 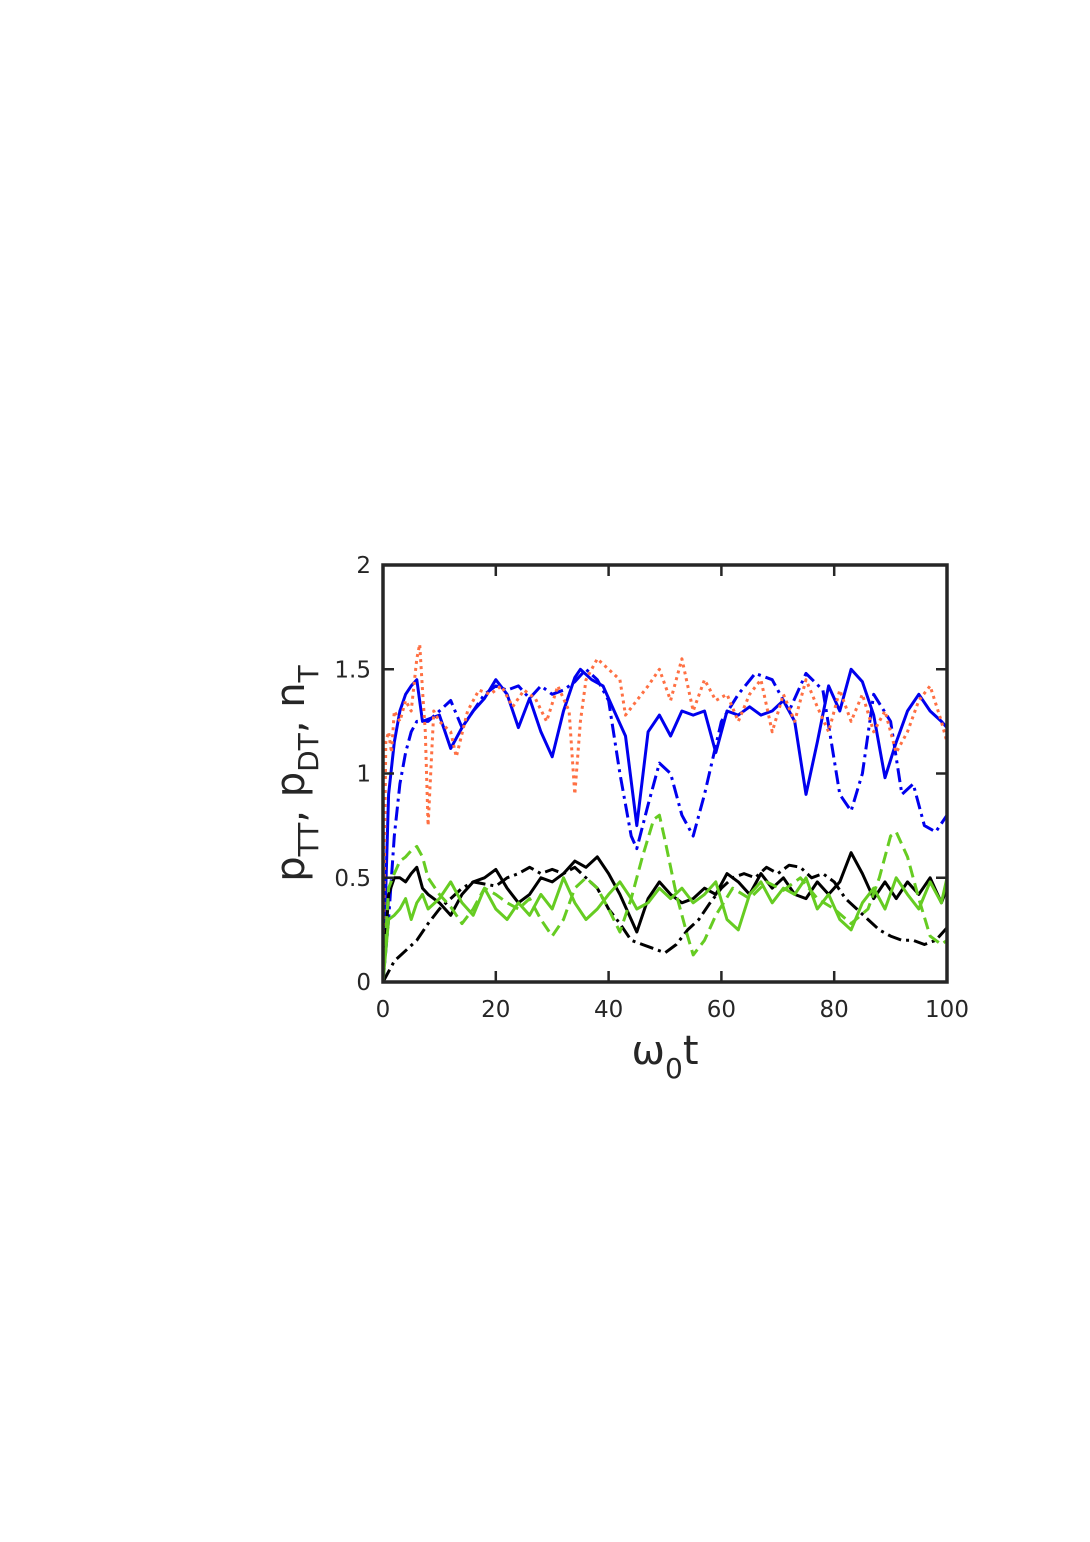 What do you see at coordinates (383, 1010) in the screenshot?
I see `x-tick-label: 0` at bounding box center [383, 1010].